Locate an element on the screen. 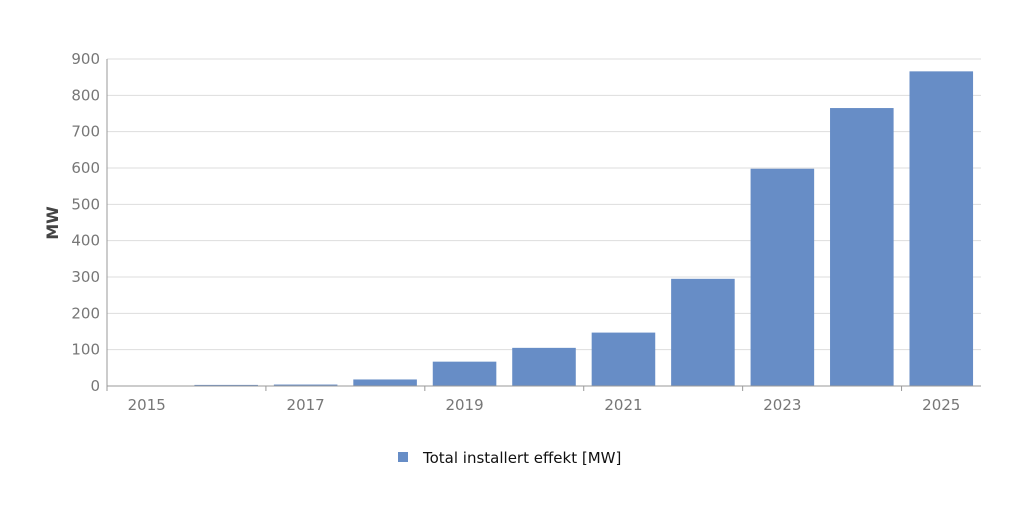  x-tick-label: 2019 is located at coordinates (464, 405).